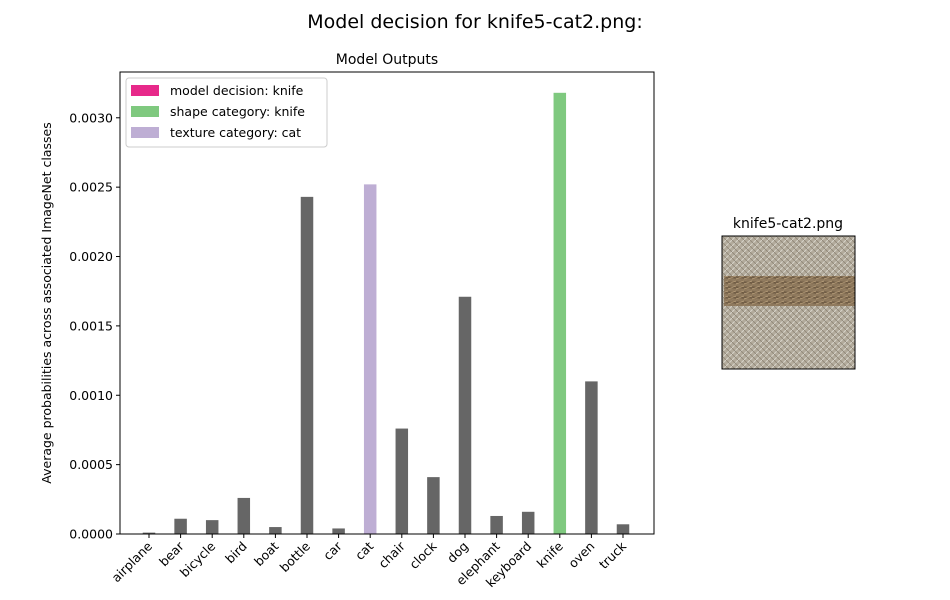 The image size is (950, 600). Describe the element at coordinates (457, 552) in the screenshot. I see `x-tick-label: dog` at that location.